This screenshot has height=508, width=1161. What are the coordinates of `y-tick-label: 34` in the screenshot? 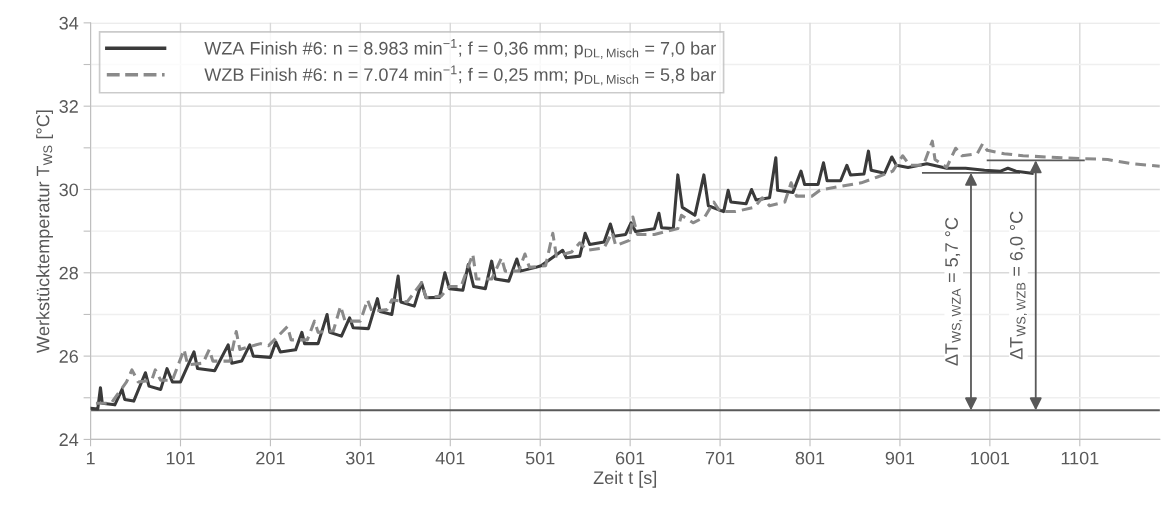 It's located at (69, 23).